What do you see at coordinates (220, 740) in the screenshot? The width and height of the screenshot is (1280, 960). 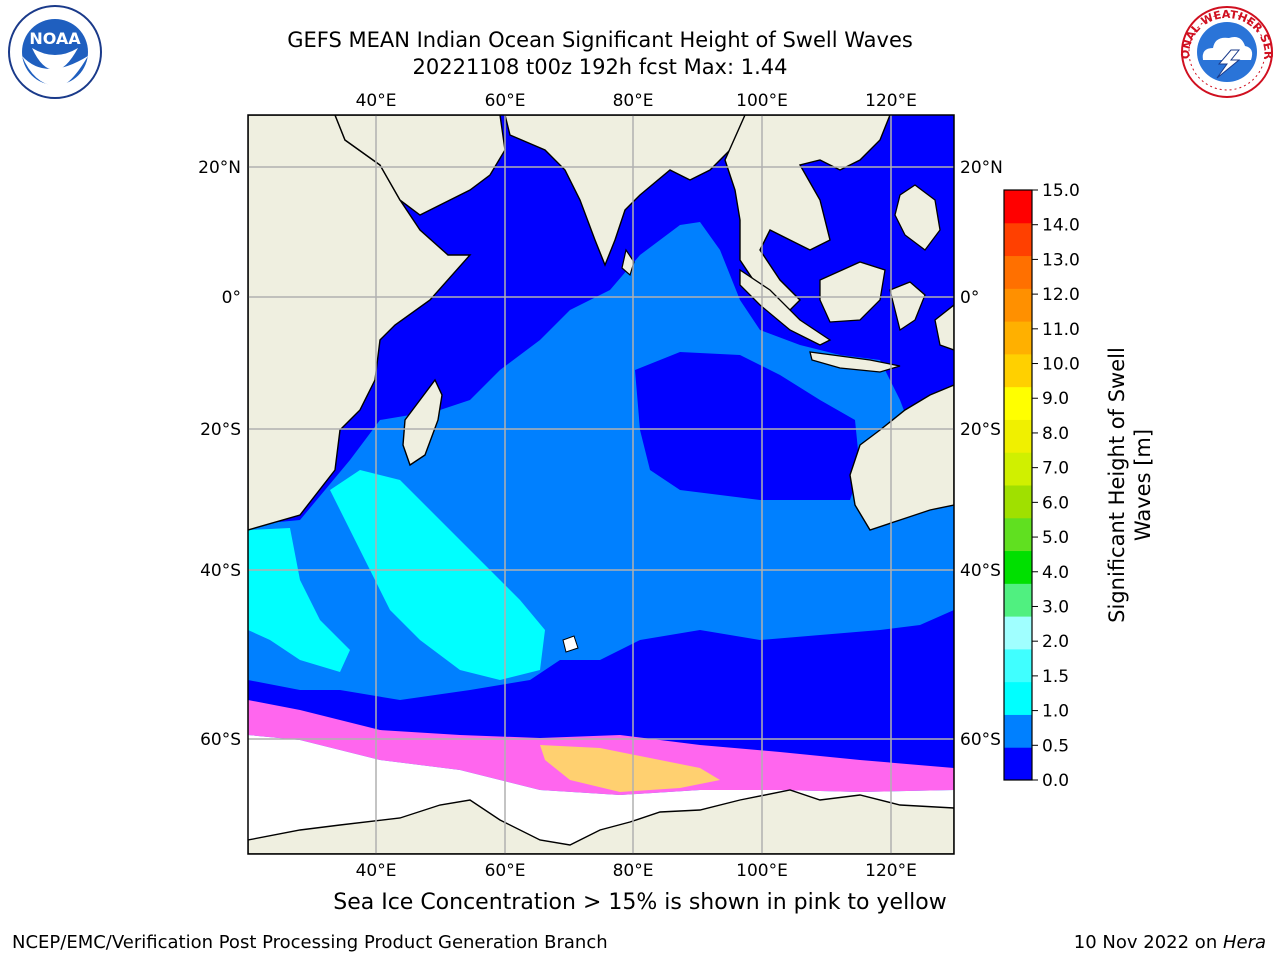 I see `lat-label-left: 60°S` at bounding box center [220, 740].